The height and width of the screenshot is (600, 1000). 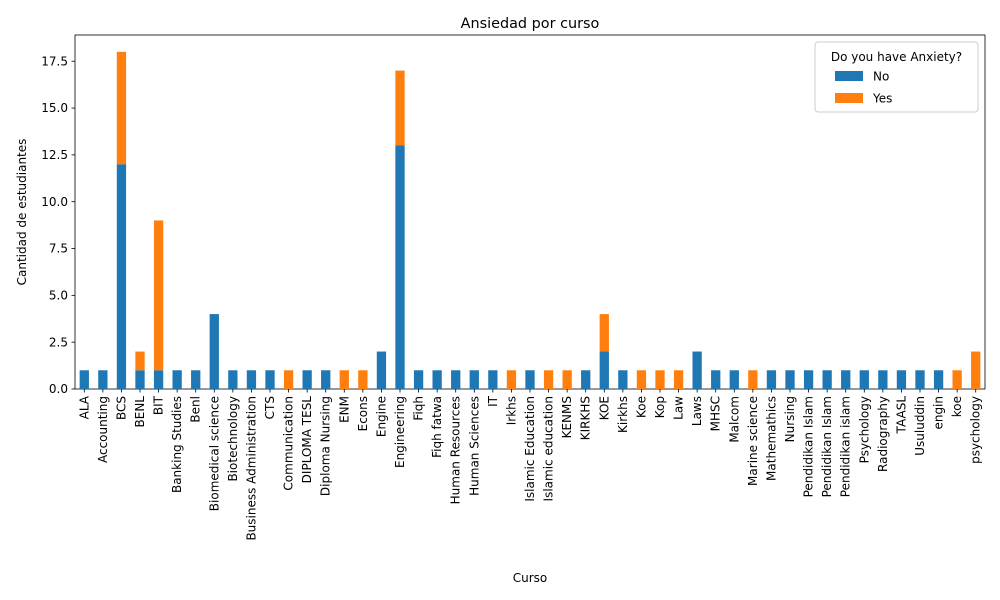 What do you see at coordinates (716, 413) in the screenshot?
I see `x-tick-label: MHSC` at bounding box center [716, 413].